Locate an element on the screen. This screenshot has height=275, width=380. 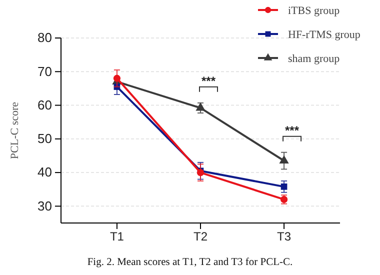
text: Fig. 2. Mean scores at T1, T2 and T3 for PCL-C. is located at coordinates (190, 262).